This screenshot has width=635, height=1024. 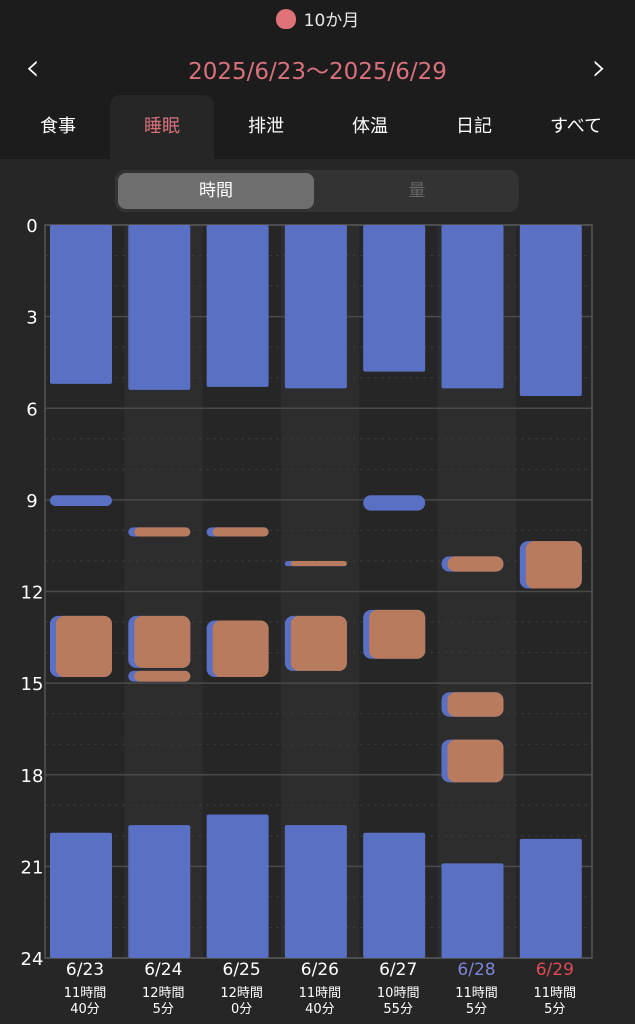 What do you see at coordinates (58, 126) in the screenshot?
I see `tab-meal: 食事` at bounding box center [58, 126].